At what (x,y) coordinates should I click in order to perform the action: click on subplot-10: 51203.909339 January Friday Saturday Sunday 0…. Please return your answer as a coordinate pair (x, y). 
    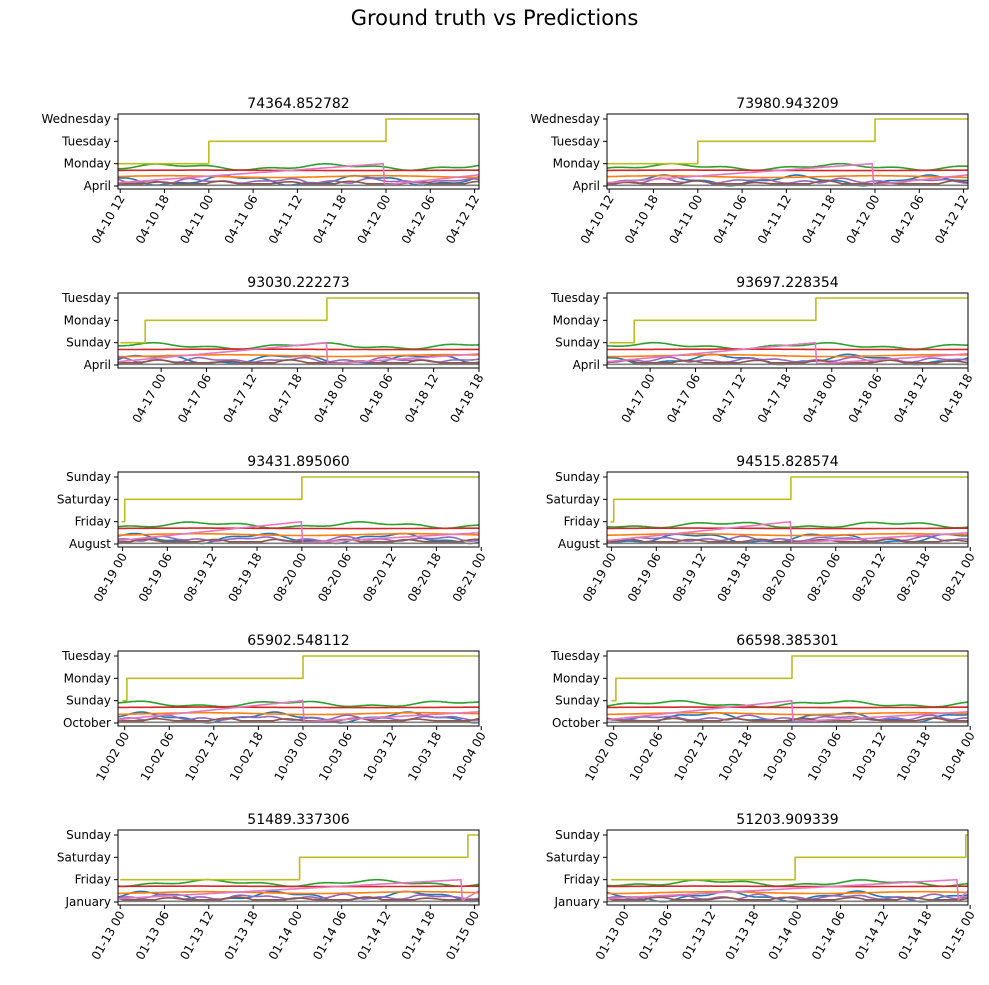
    Looking at the image, I should click on (762, 887).